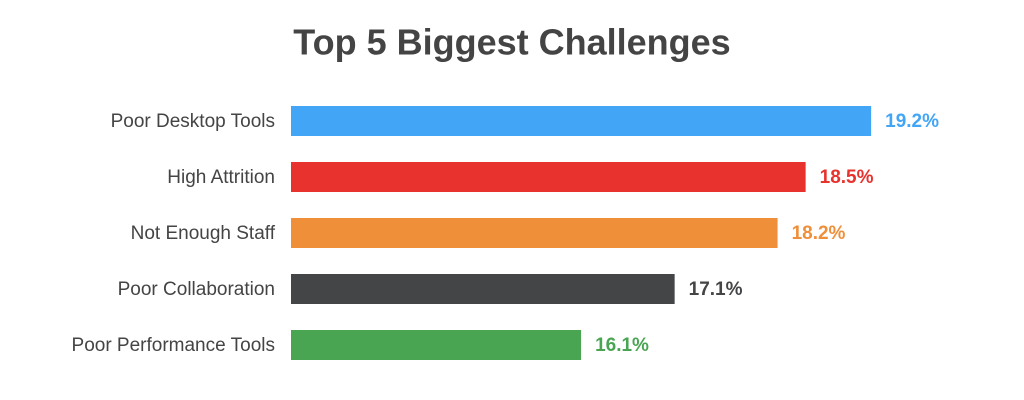 The width and height of the screenshot is (1024, 400). Describe the element at coordinates (203, 233) in the screenshot. I see `category-label: Not Enough Staff` at that location.